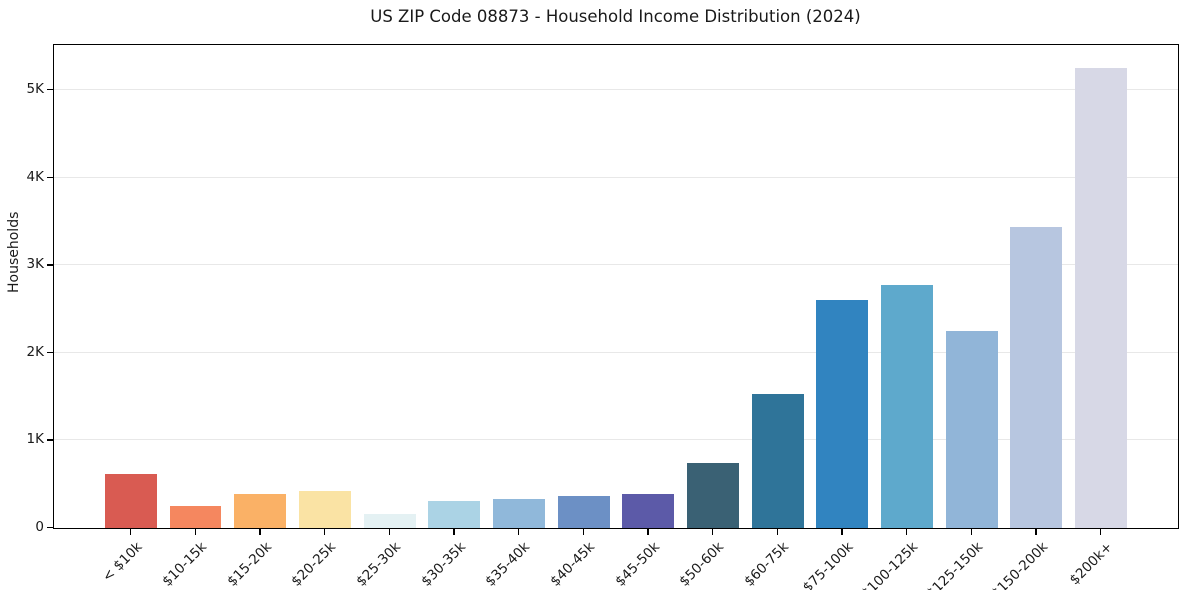 The width and height of the screenshot is (1189, 590). I want to click on x-tick-label: $200k+, so click(1091, 564).